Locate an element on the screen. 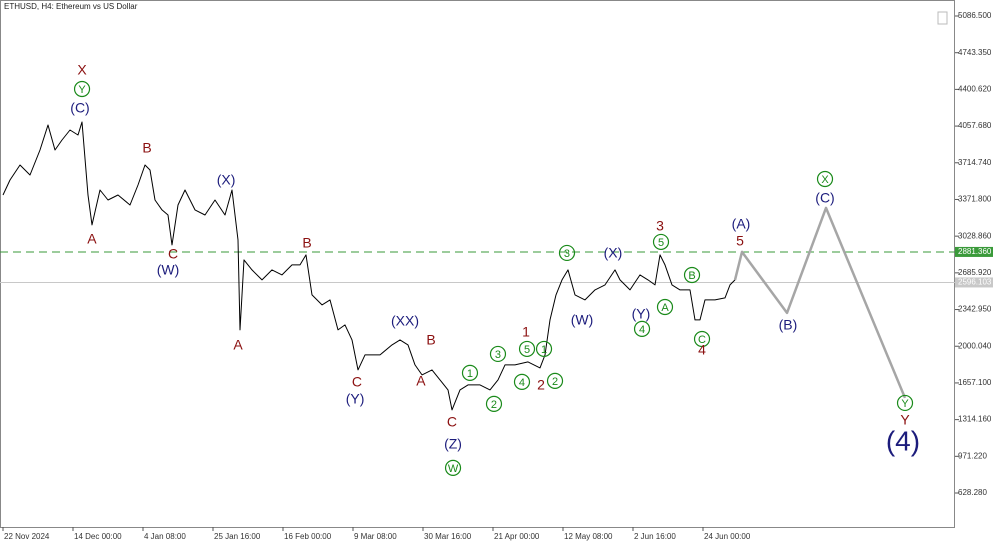  y-tick-label: 3028.860 is located at coordinates (975, 235).